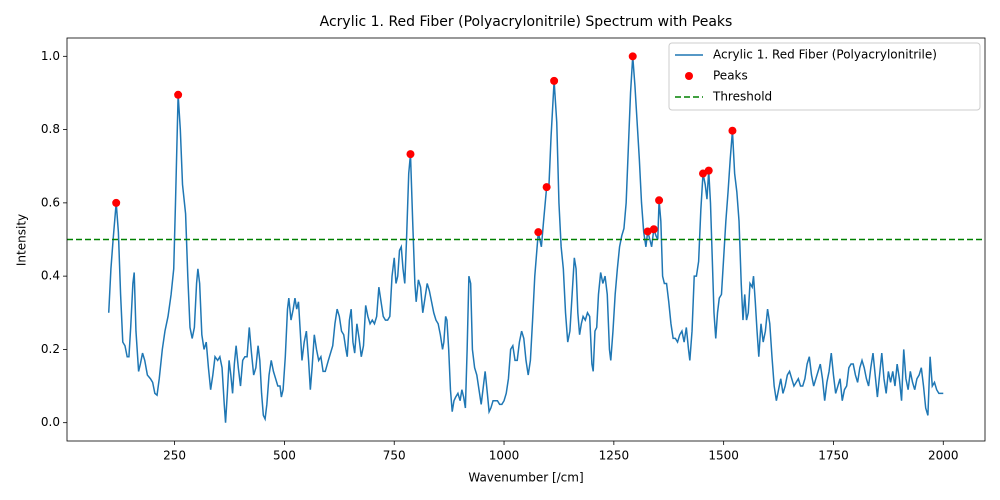 The height and width of the screenshot is (500, 1000). What do you see at coordinates (174, 456) in the screenshot?
I see `x-tick-label: 250` at bounding box center [174, 456].